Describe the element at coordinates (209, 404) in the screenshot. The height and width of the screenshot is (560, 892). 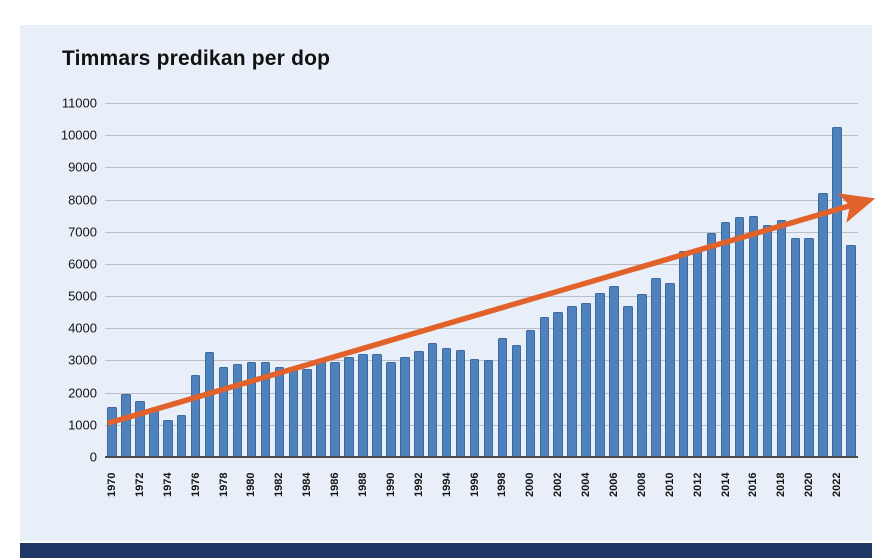
I see `bar-1977` at that location.